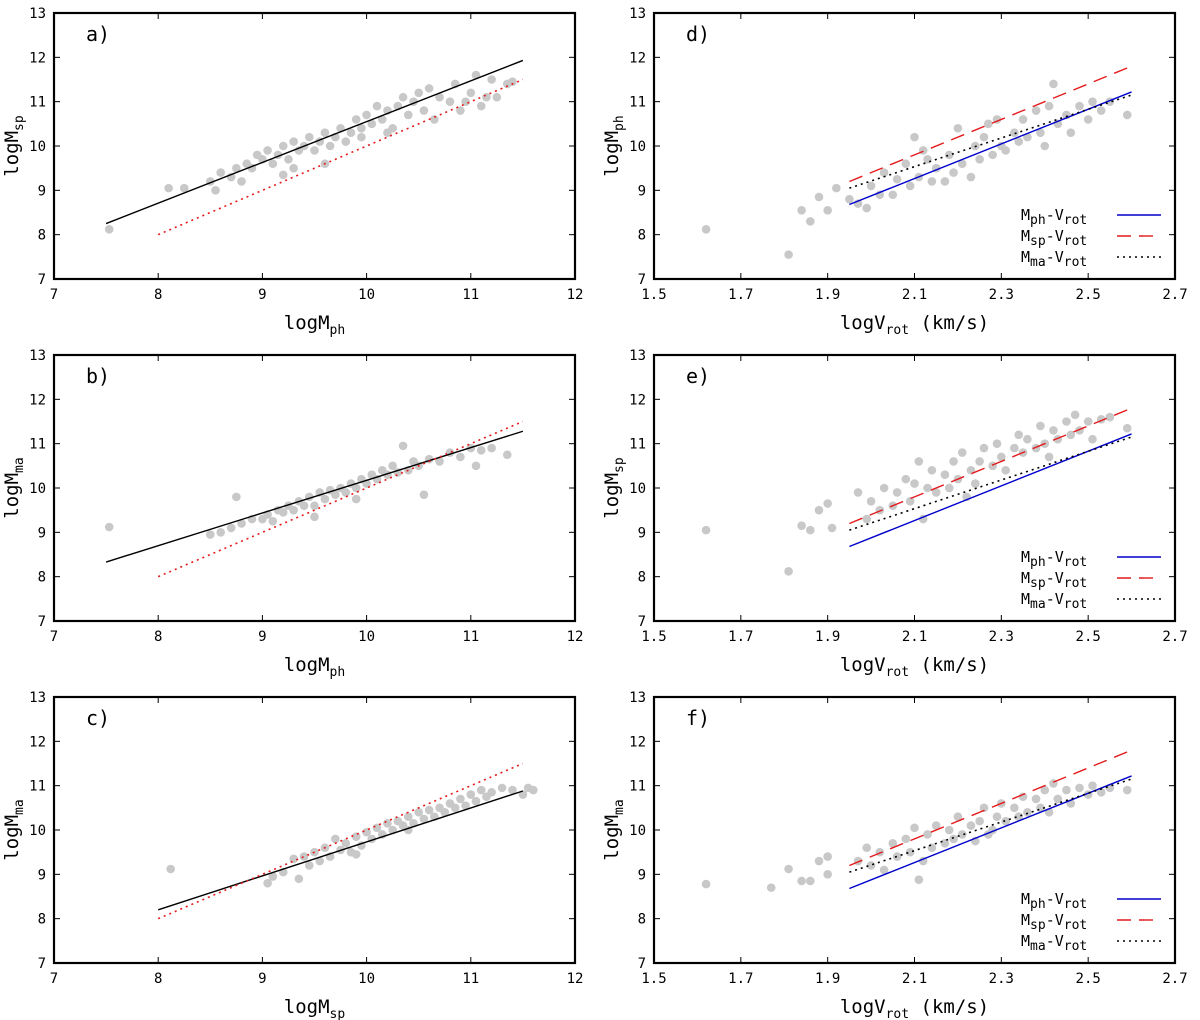 The height and width of the screenshot is (1020, 1200). What do you see at coordinates (1038, 946) in the screenshot?
I see `legend-label-sub: ma` at bounding box center [1038, 946].